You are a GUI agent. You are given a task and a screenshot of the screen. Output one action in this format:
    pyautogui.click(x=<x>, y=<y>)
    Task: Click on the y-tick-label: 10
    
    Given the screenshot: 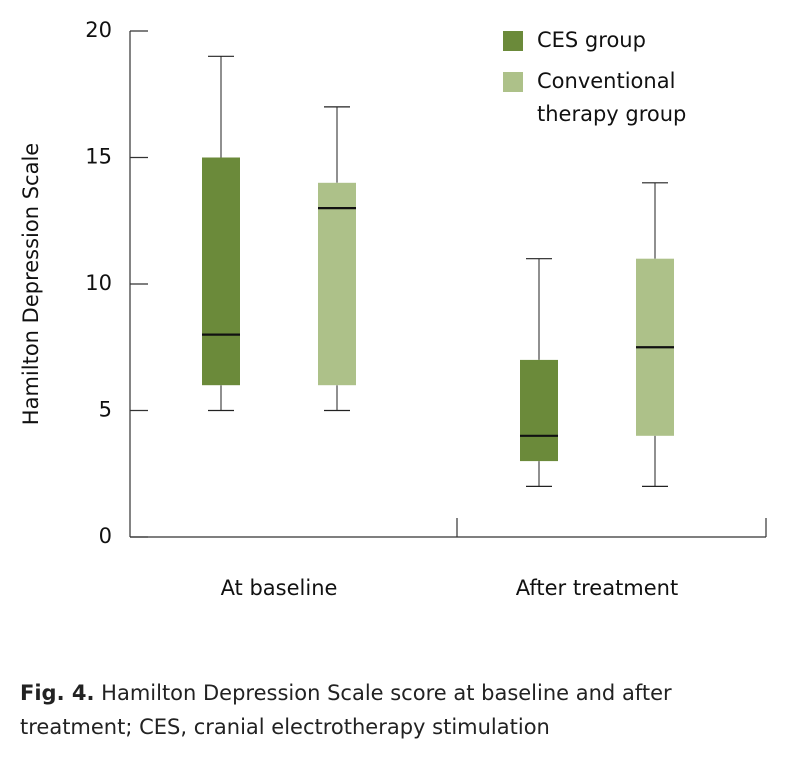 What is the action you would take?
    pyautogui.click(x=98, y=283)
    